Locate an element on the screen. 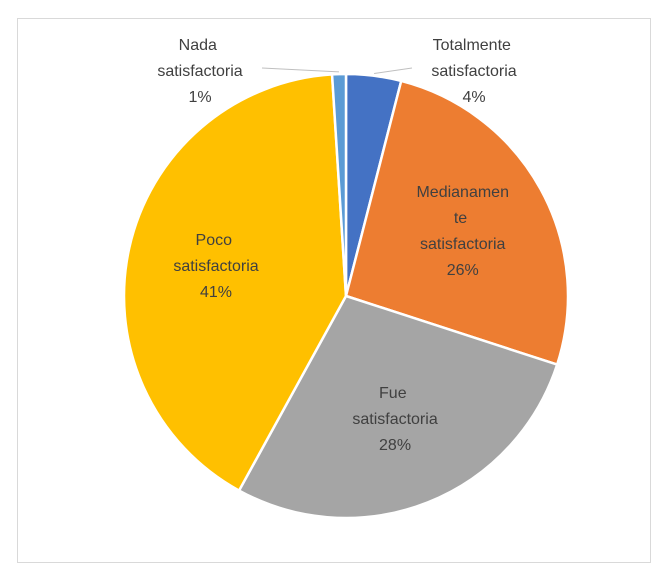 This screenshot has width=669, height=581. value-label: 1% is located at coordinates (199, 97).